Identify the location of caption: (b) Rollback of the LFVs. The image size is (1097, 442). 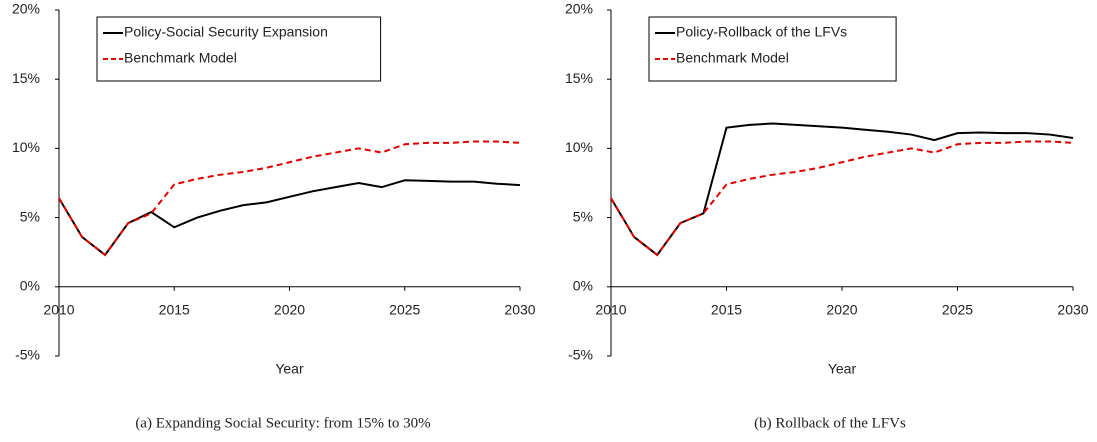
(830, 423).